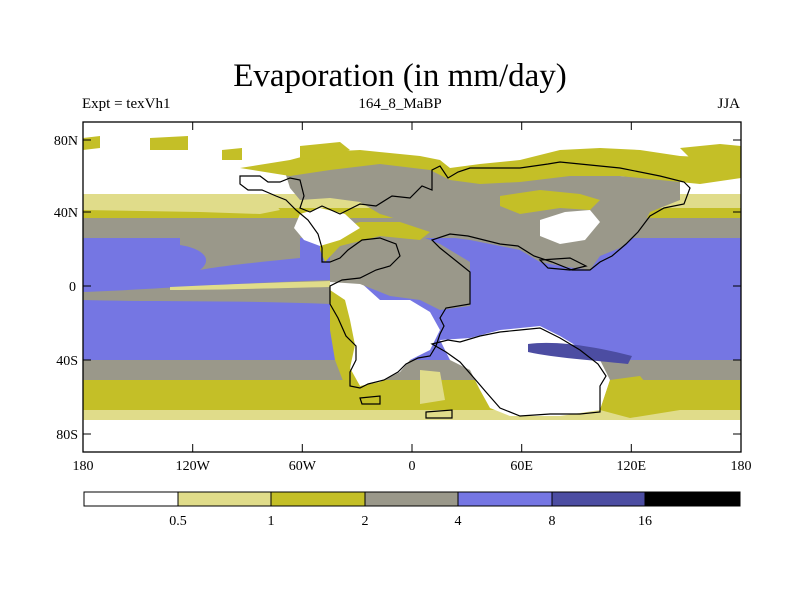  I want to click on lat-tick-80s: 80S, so click(67, 435).